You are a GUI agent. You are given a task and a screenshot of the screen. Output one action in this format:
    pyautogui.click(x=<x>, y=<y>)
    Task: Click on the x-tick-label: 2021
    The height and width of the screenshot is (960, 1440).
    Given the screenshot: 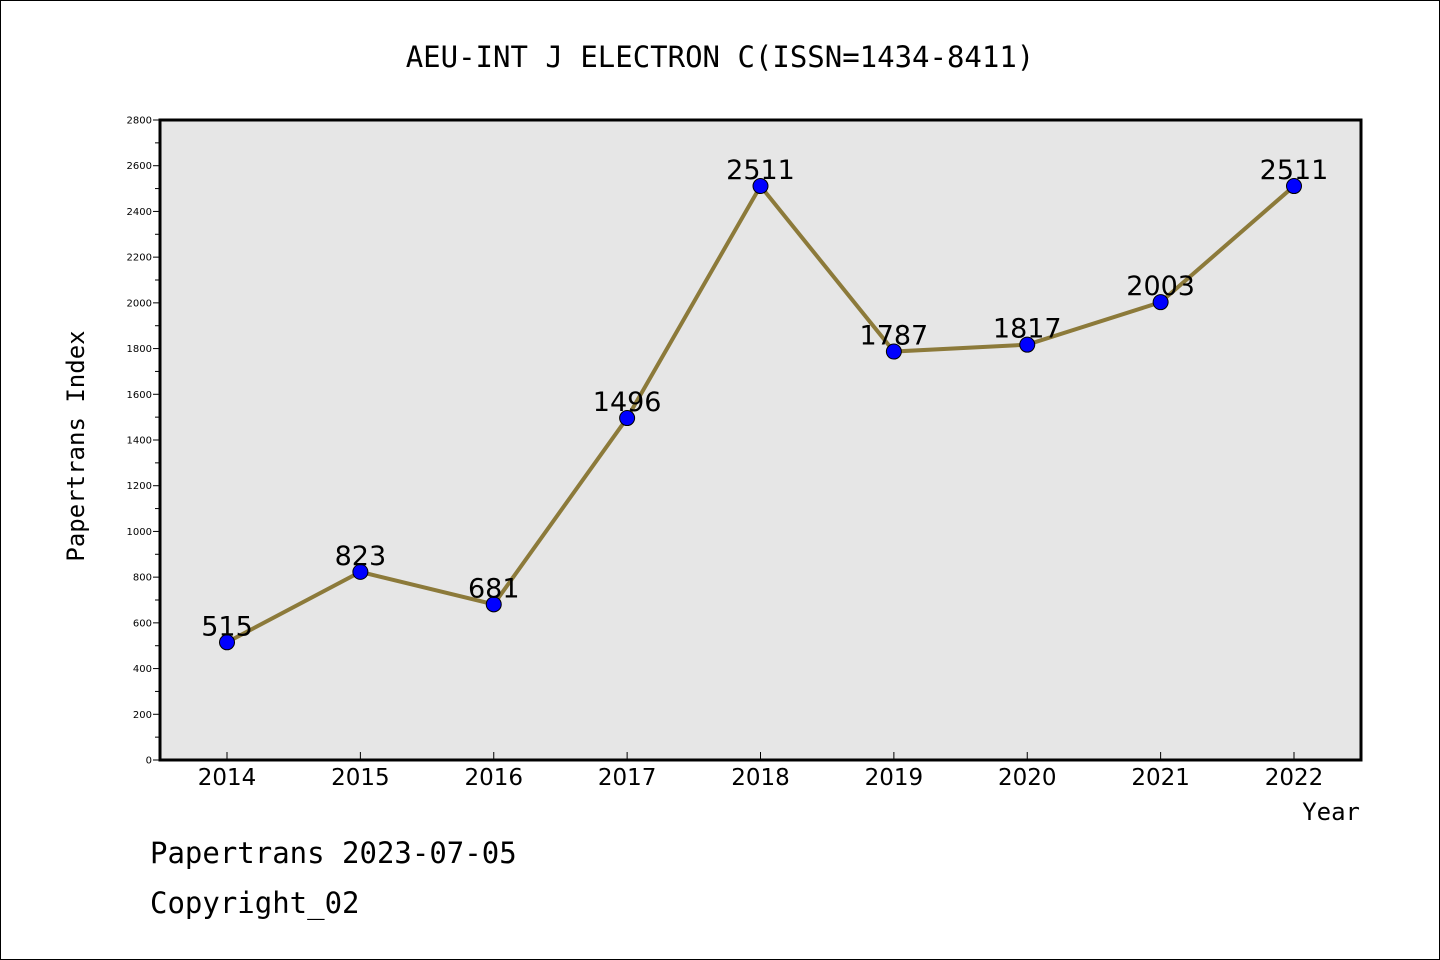 What is the action you would take?
    pyautogui.click(x=1160, y=778)
    